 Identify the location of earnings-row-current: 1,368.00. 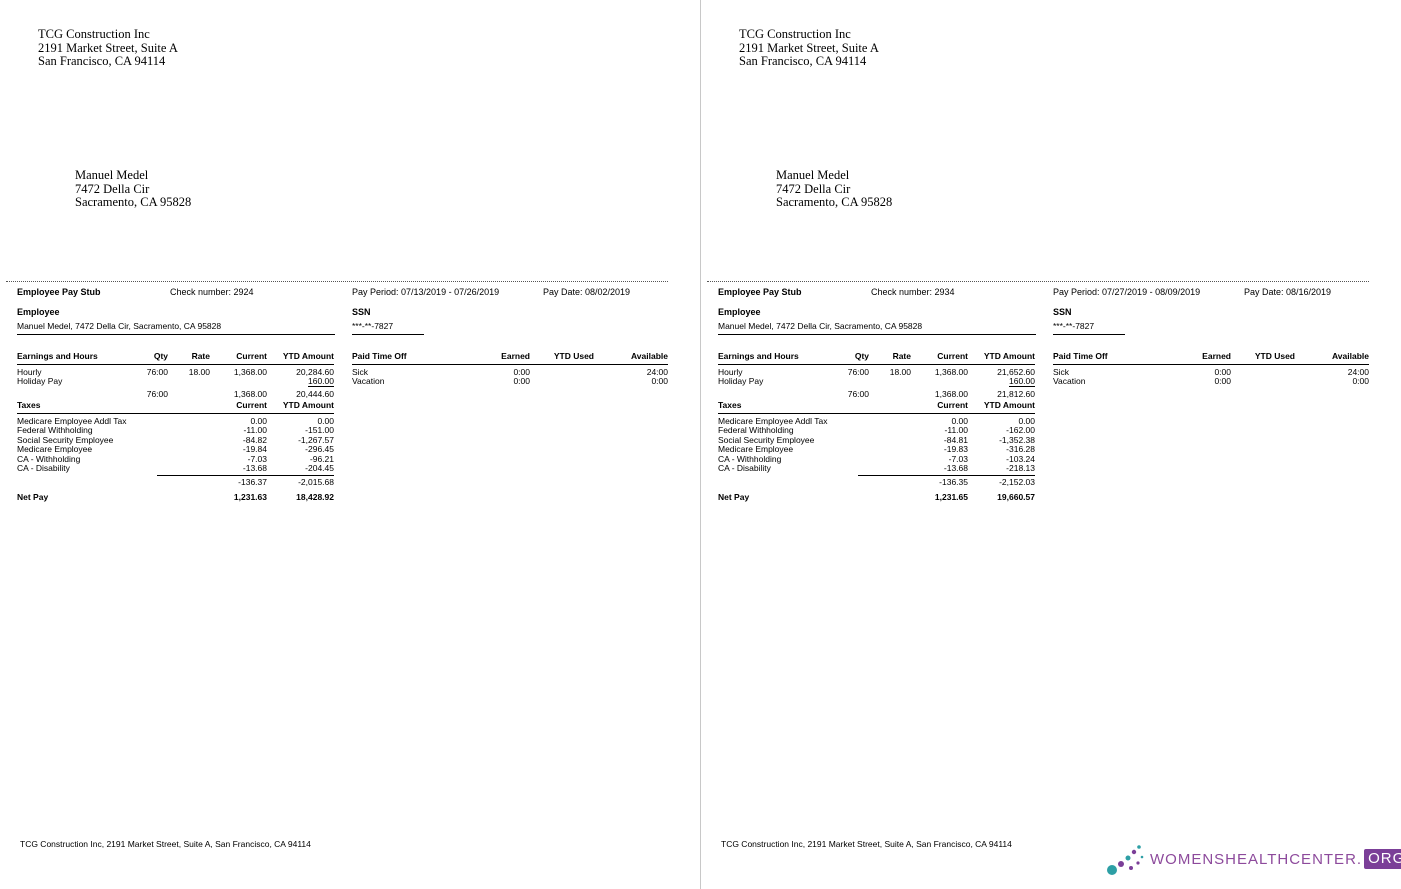
(250, 371).